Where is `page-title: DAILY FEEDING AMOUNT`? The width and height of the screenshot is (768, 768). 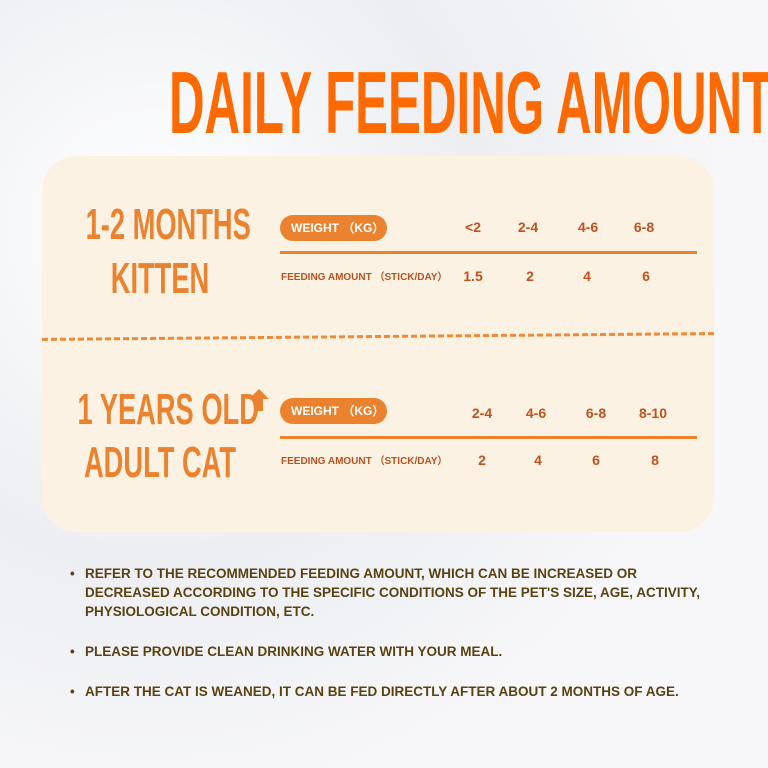 page-title: DAILY FEEDING AMOUNT is located at coordinates (468, 102).